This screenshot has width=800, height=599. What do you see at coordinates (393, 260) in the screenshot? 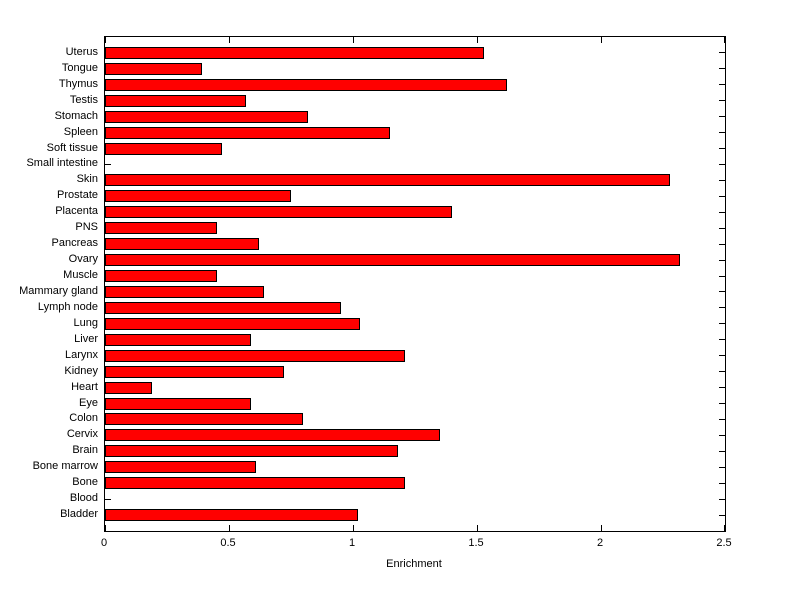
I see `bar-ovary` at bounding box center [393, 260].